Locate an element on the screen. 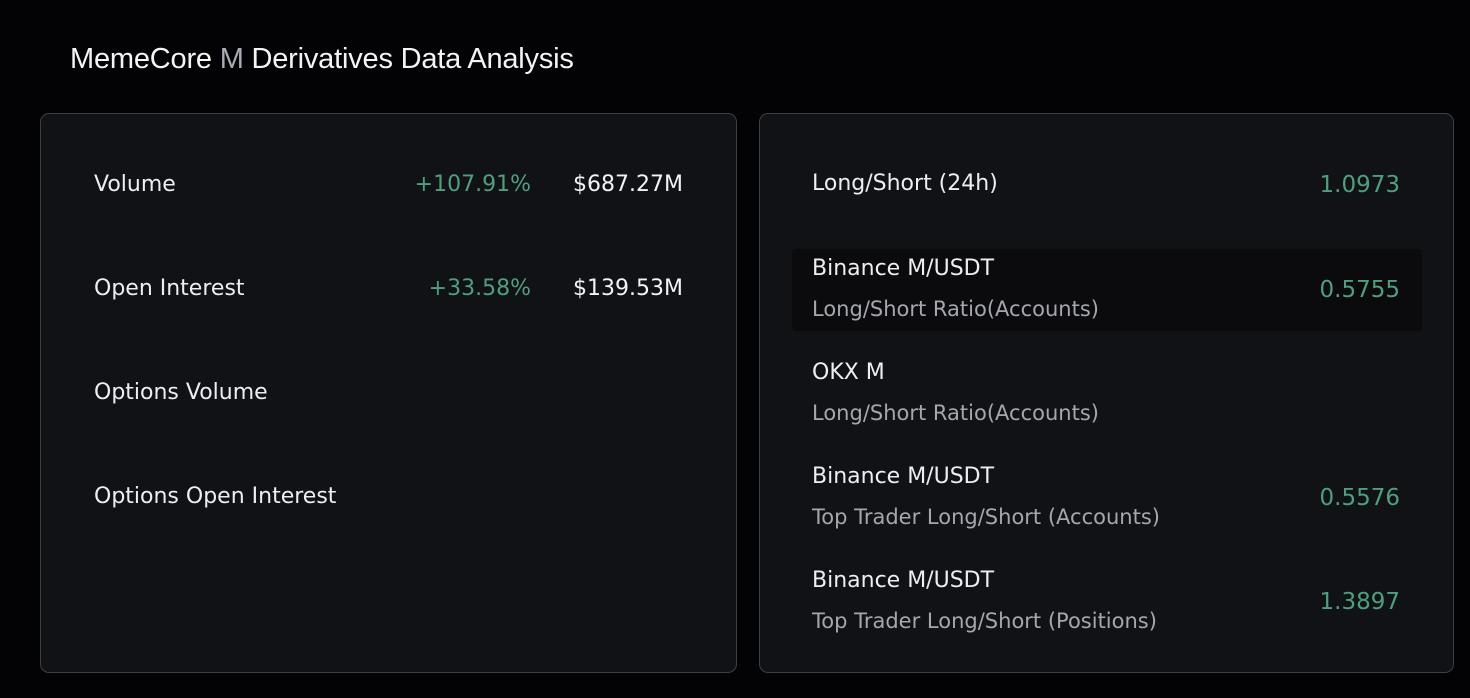 The height and width of the screenshot is (698, 1470). ratio-exchange: OKX M is located at coordinates (848, 372).